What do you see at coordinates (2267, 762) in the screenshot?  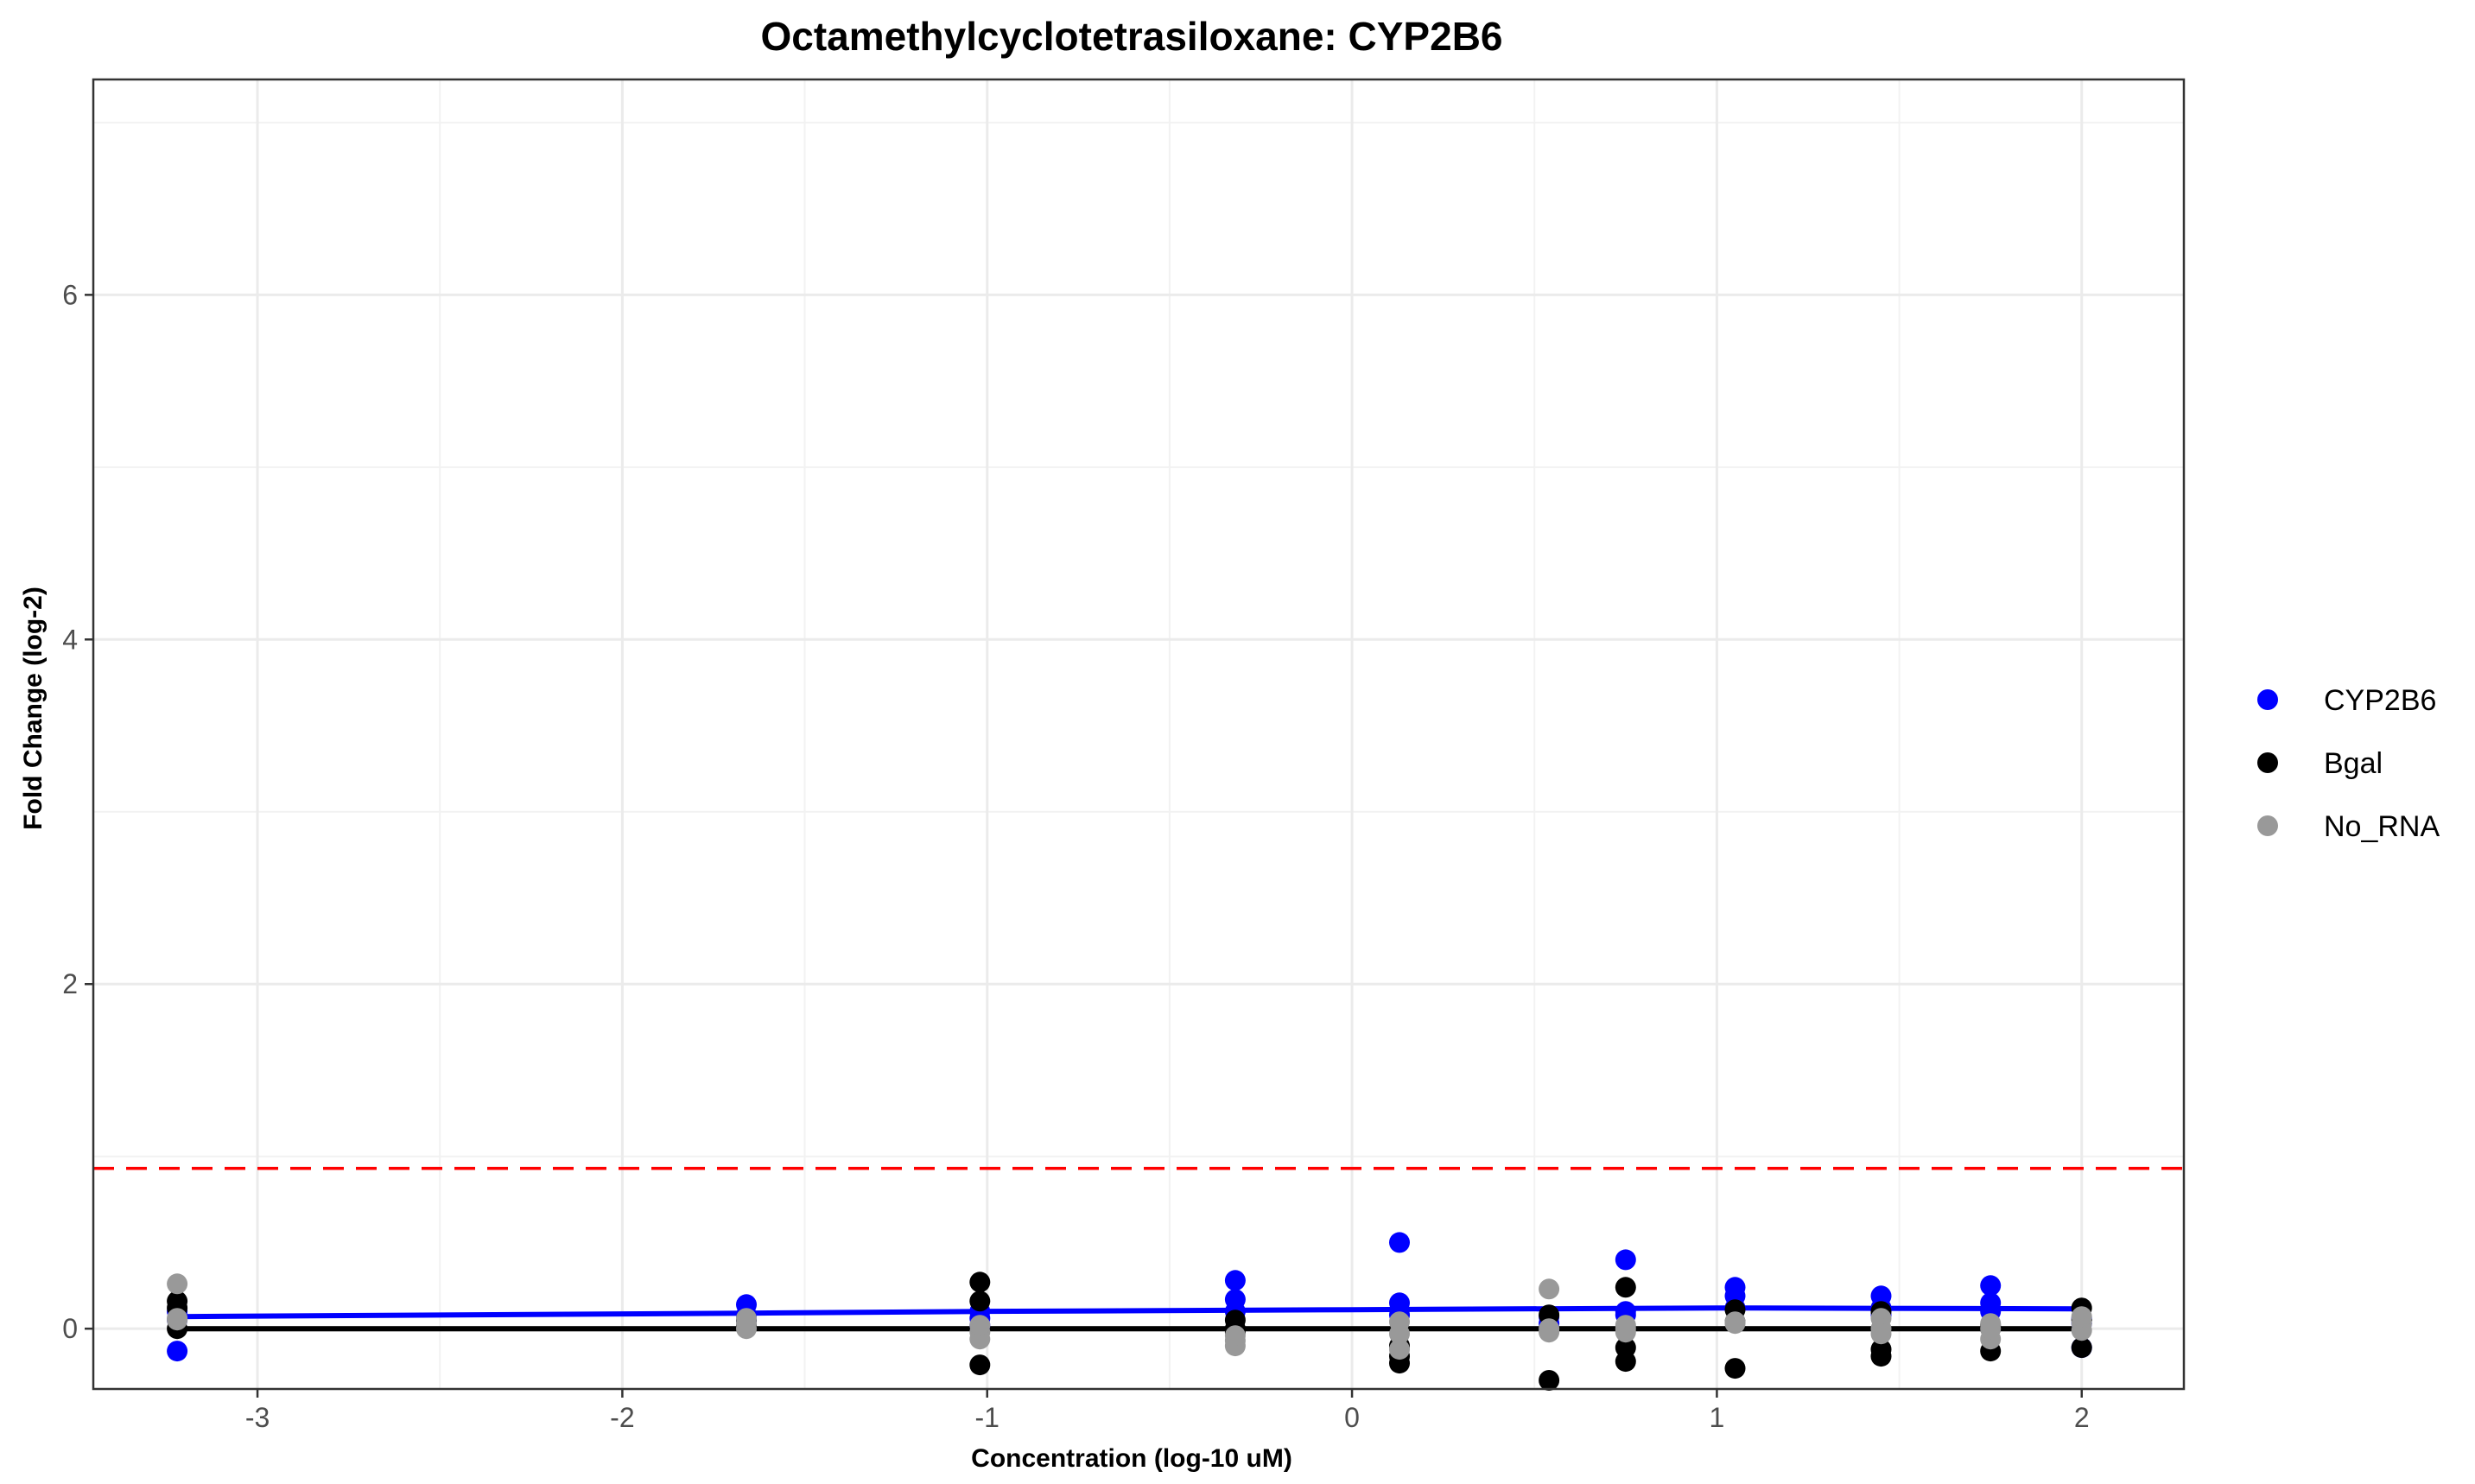 I see `legend-key-bgal` at bounding box center [2267, 762].